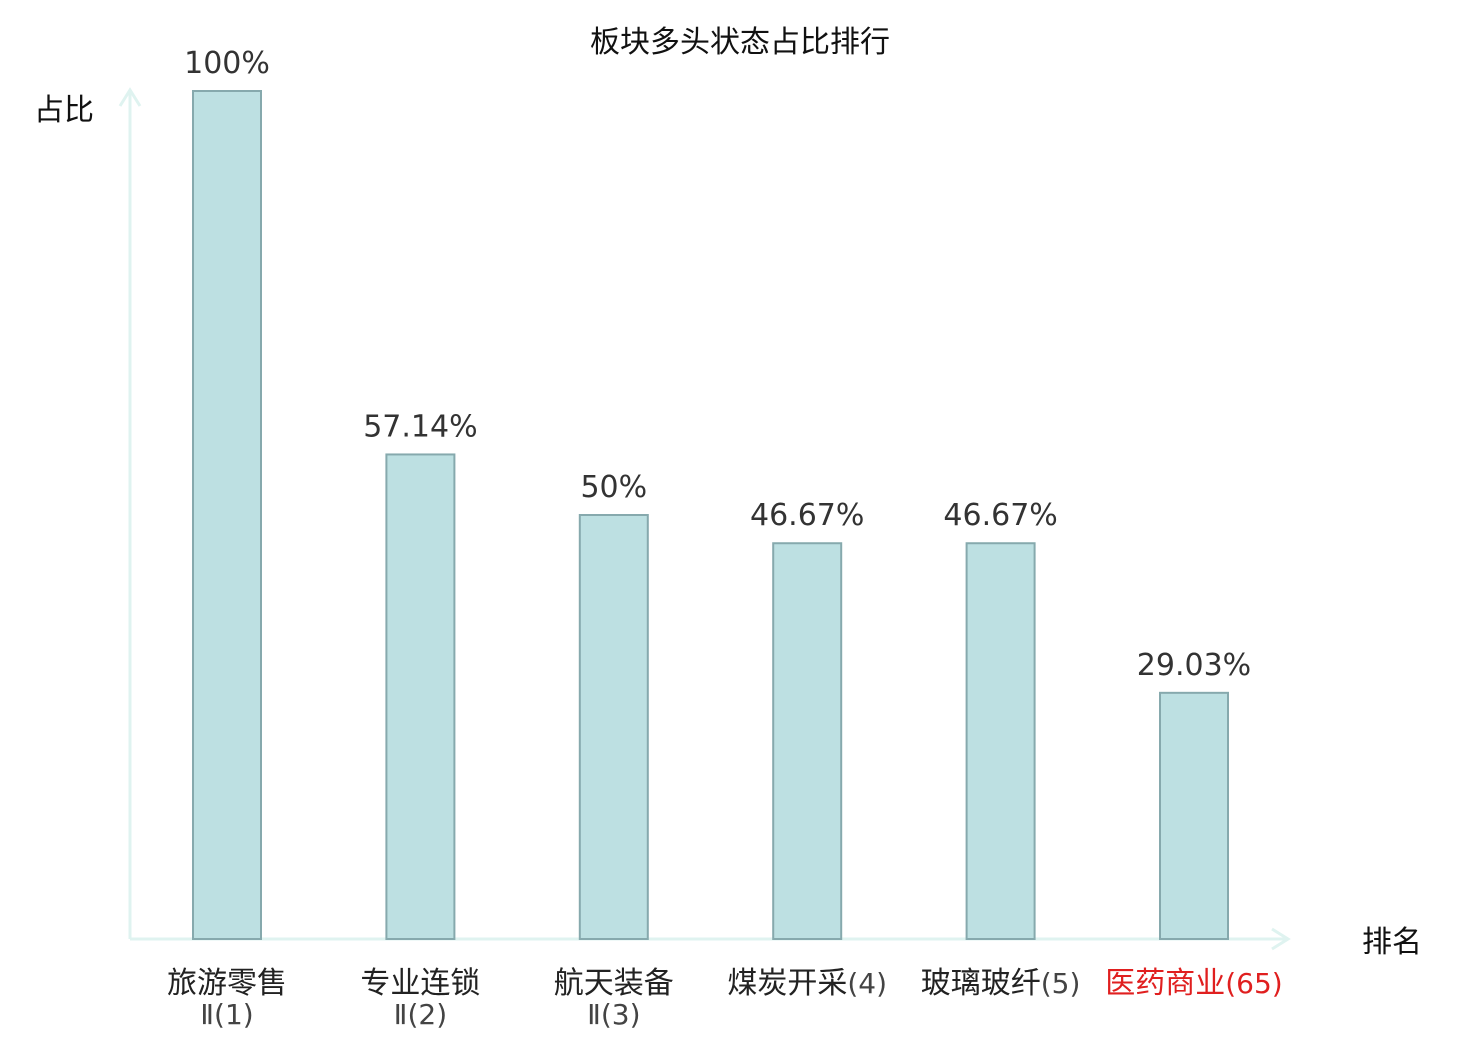  Describe the element at coordinates (613, 1014) in the screenshot. I see `category-rank-label: Ⅱ(3)` at that location.